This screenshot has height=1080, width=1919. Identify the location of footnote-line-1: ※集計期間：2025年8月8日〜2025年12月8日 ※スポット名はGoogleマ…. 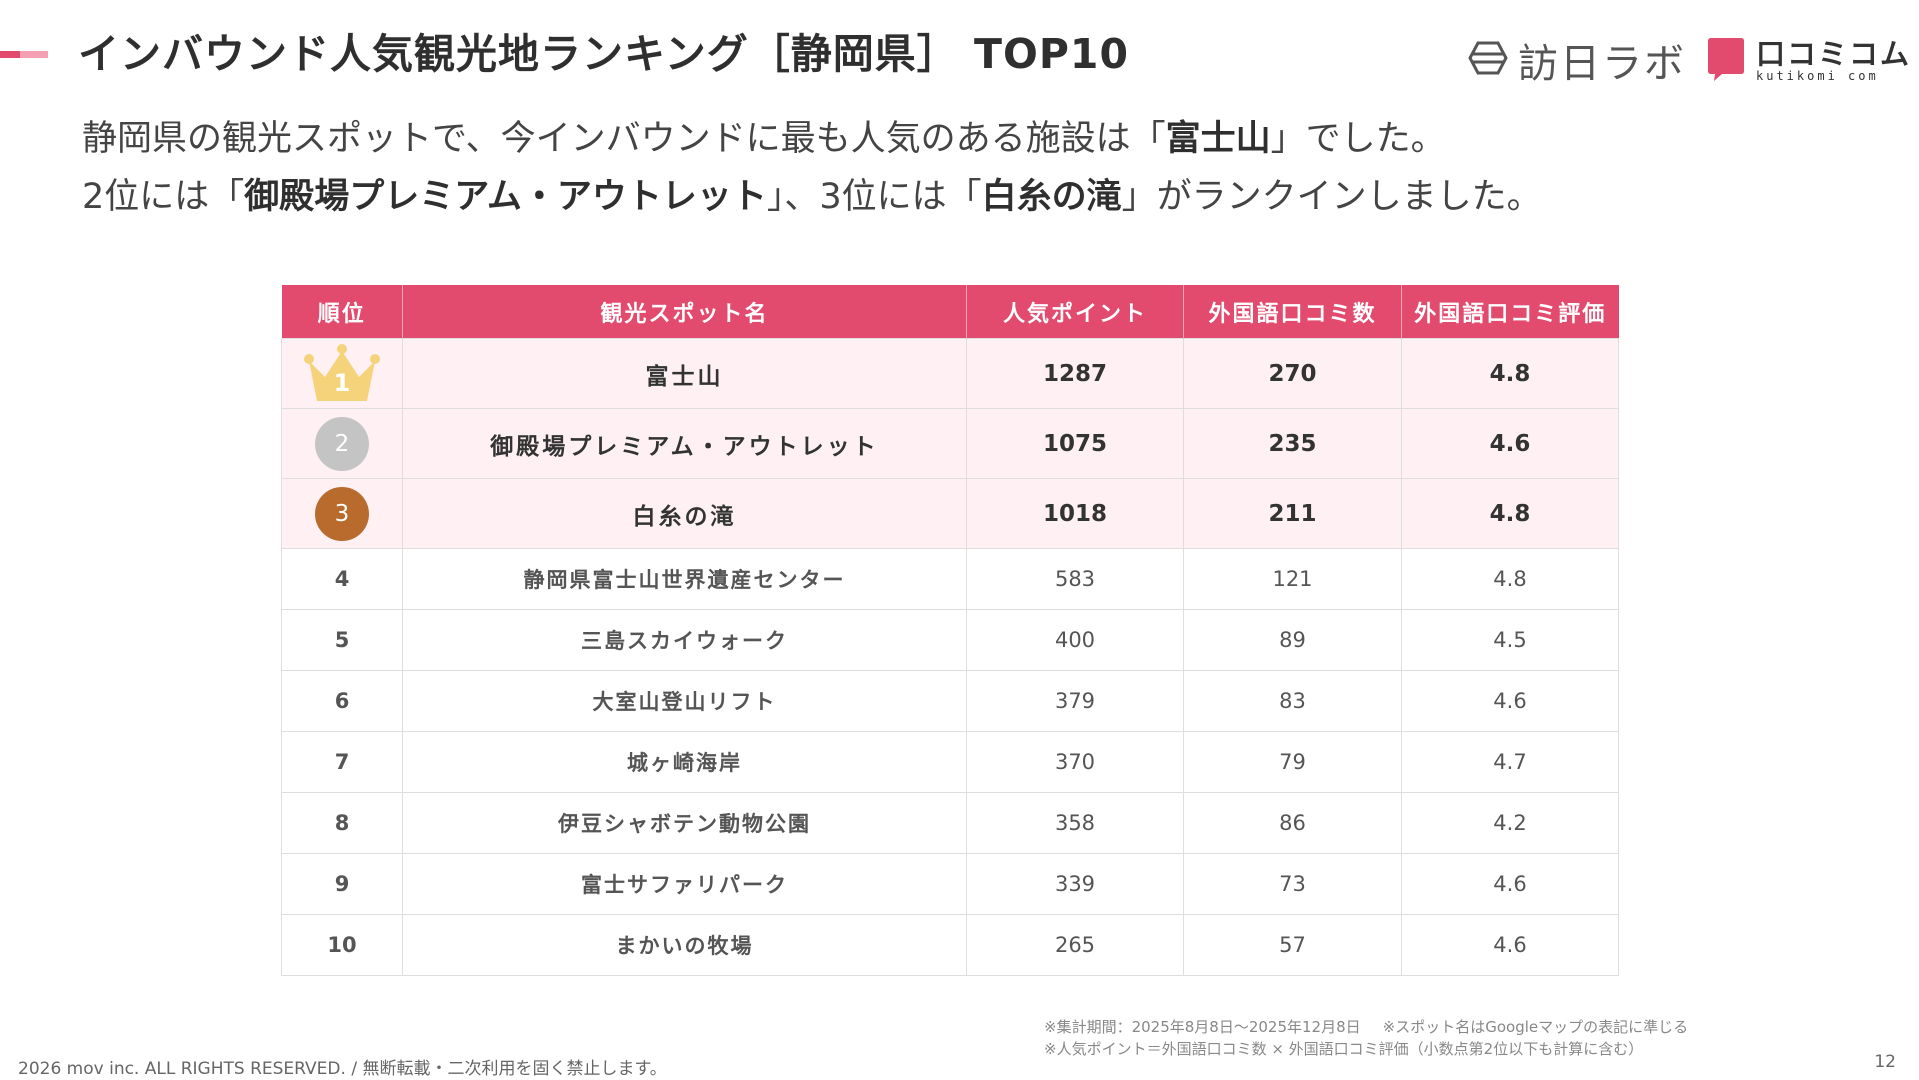
(1366, 1027).